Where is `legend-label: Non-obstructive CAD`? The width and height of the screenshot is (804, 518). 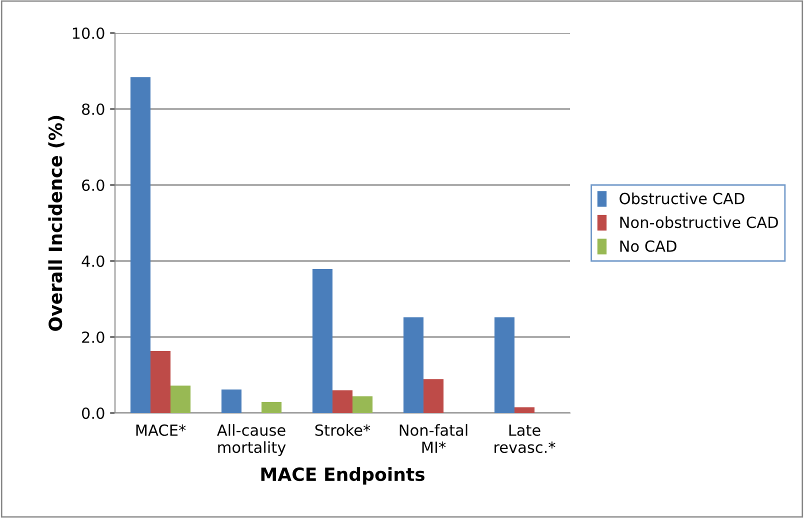 legend-label: Non-obstructive CAD is located at coordinates (699, 222).